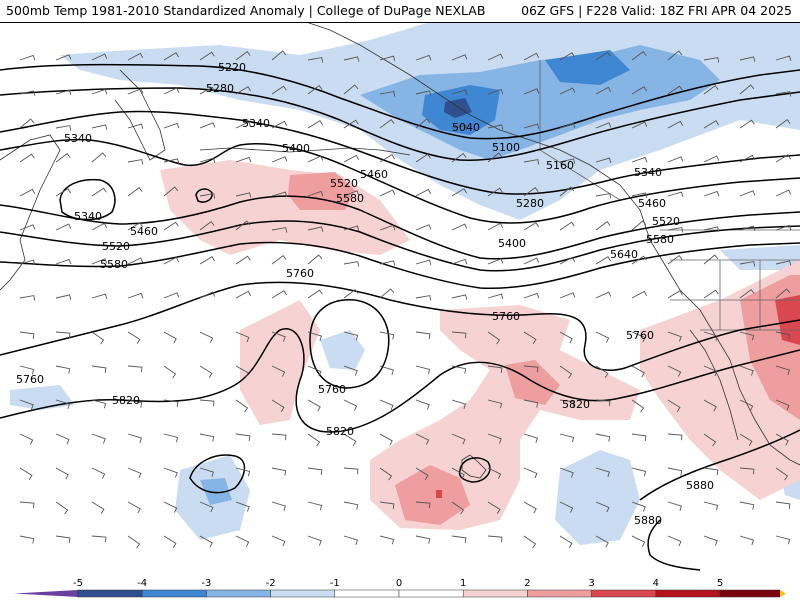  What do you see at coordinates (724, 352) in the screenshot?
I see `north-america-west-coast` at bounding box center [724, 352].